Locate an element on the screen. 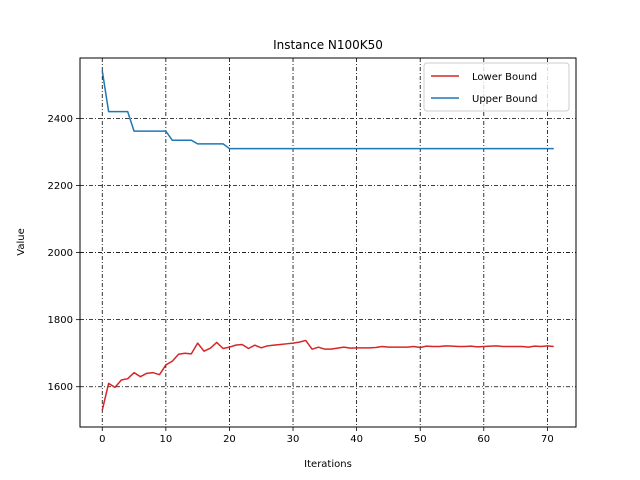  series-line-upper-bound is located at coordinates (327, 110).